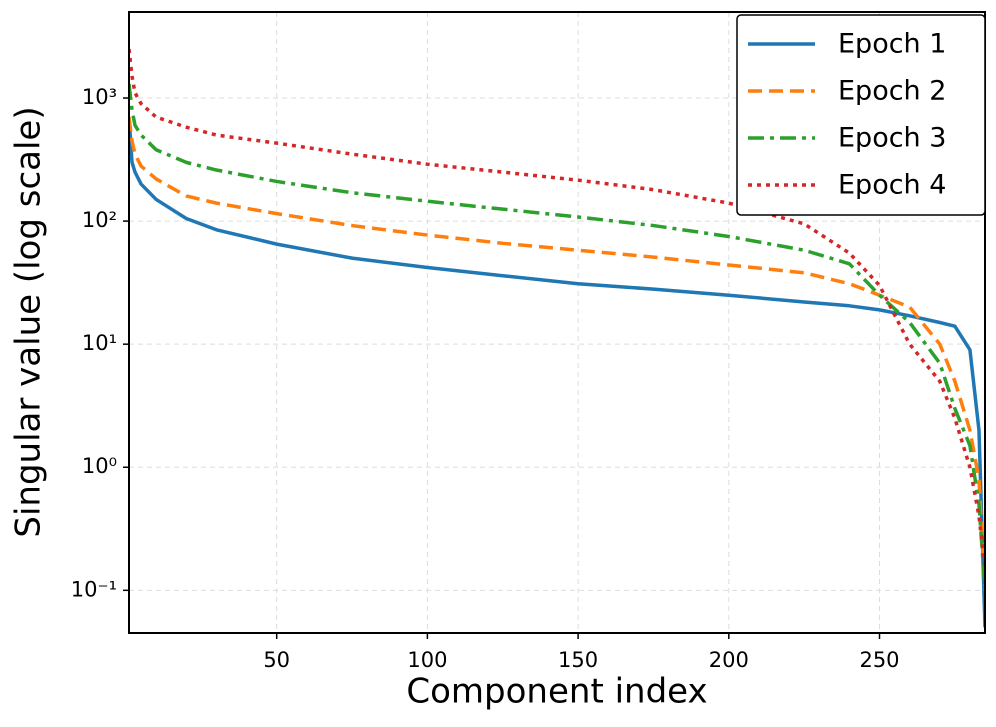  I want to click on y-axis-label: Singular value (log scale), so click(29, 321).